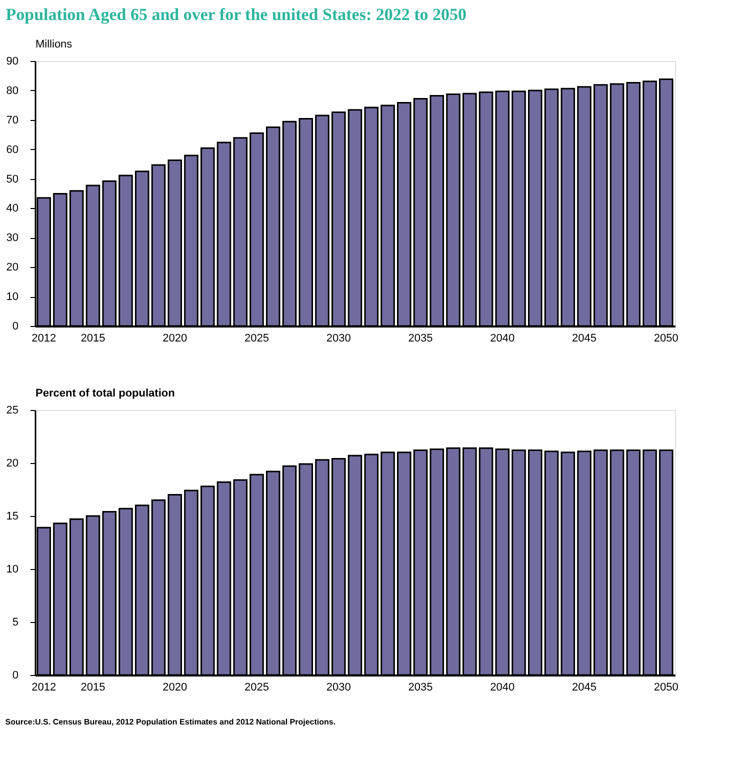  Describe the element at coordinates (12, 150) in the screenshot. I see `y-tick-label: 60` at that location.